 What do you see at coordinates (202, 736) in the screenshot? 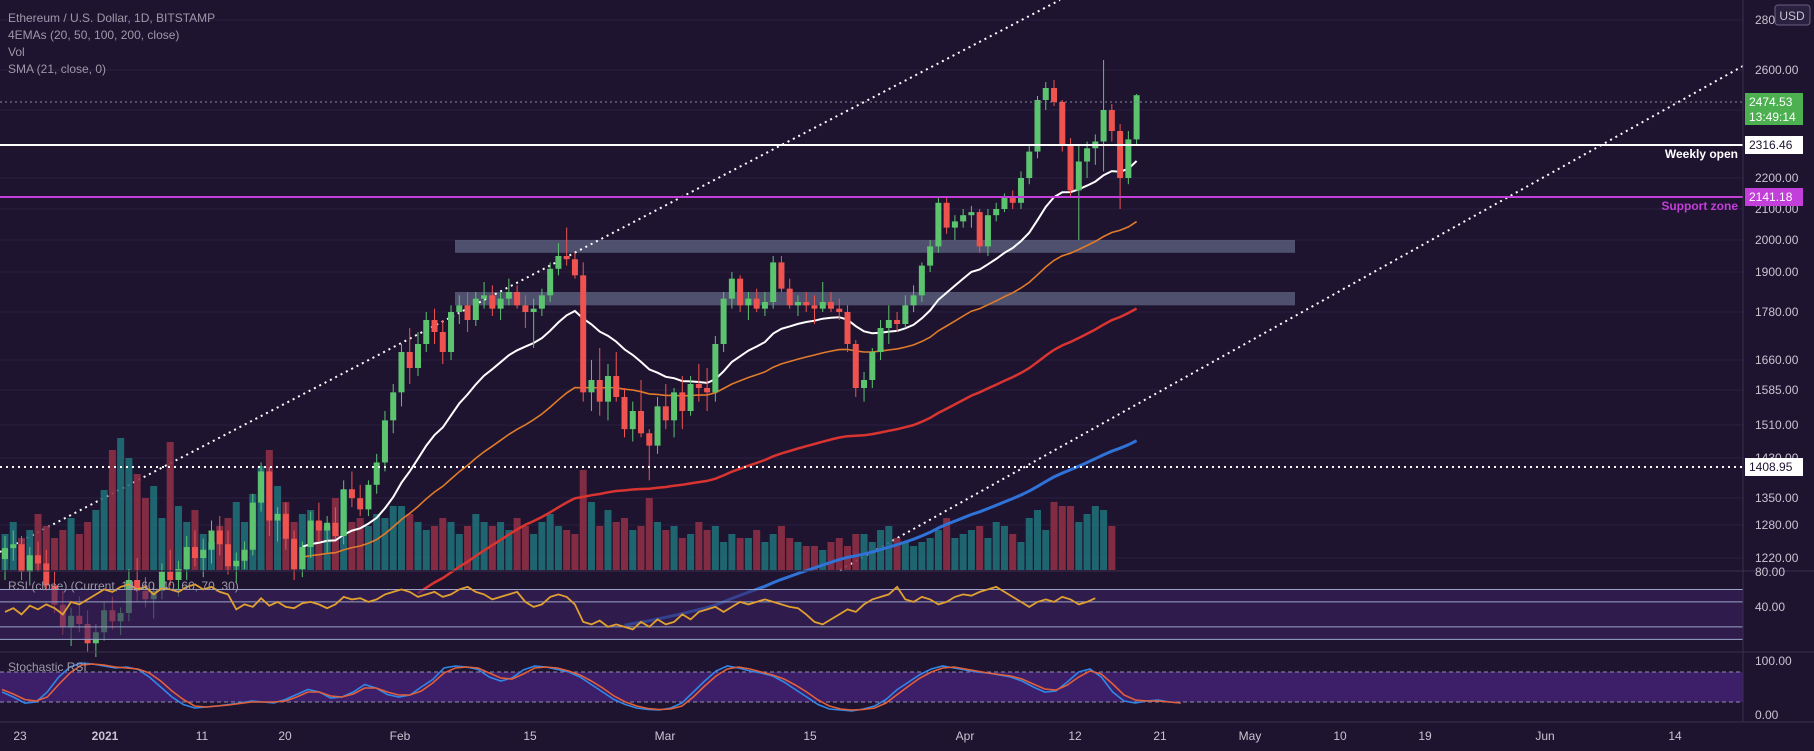
I see `time-tick-label: 11` at bounding box center [202, 736].